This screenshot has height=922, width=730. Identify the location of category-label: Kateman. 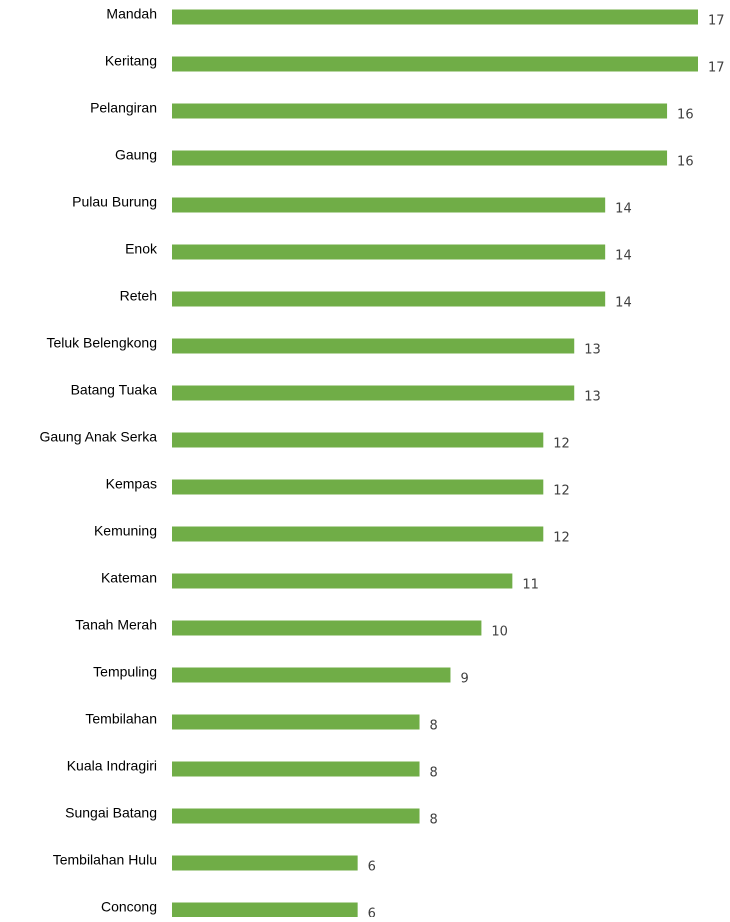
(129, 578).